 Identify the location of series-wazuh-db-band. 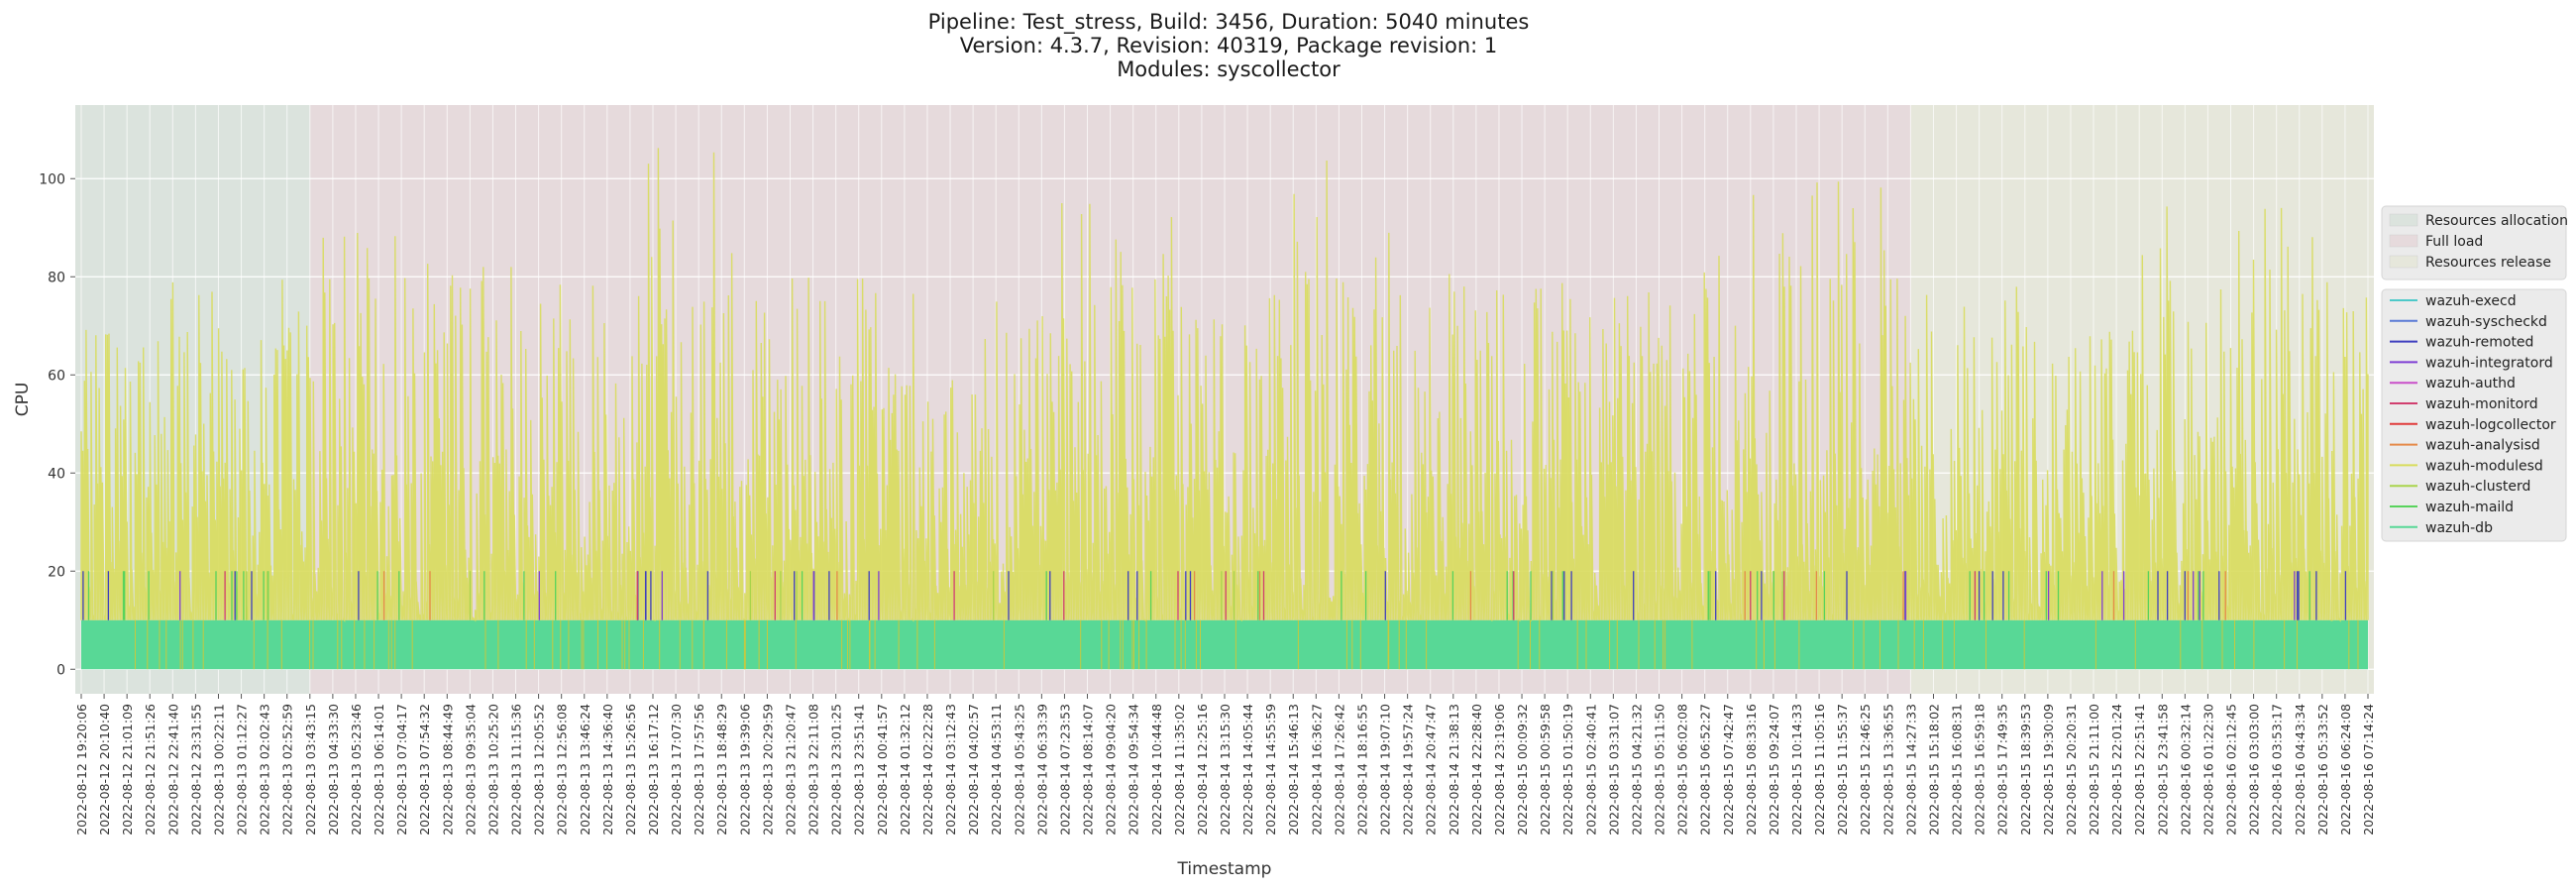
(1224, 644).